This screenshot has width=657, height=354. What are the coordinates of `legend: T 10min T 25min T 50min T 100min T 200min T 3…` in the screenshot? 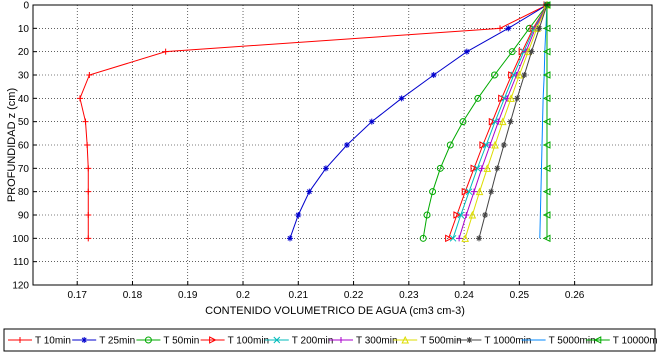 It's located at (330, 340).